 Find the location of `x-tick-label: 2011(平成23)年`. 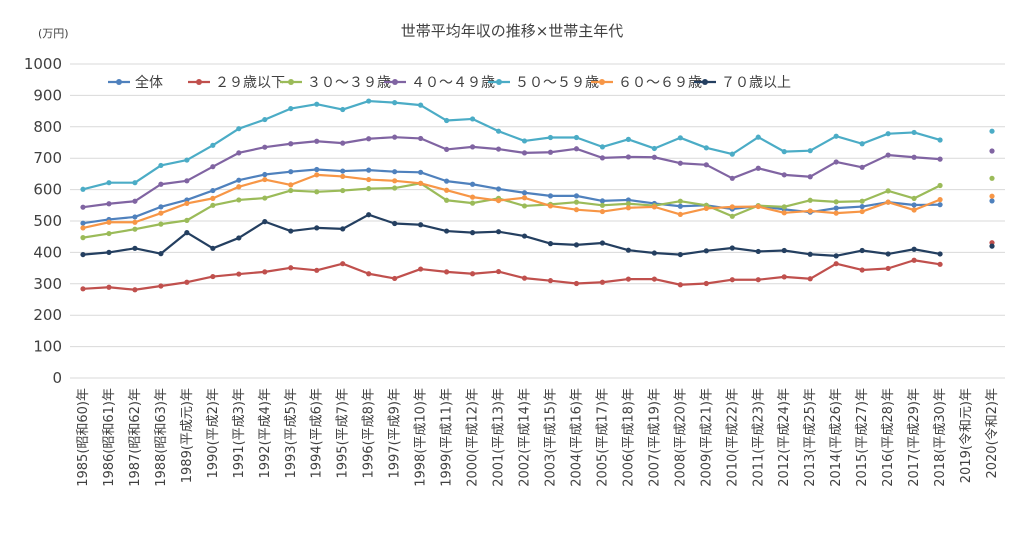

x-tick-label: 2011(平成23)年 is located at coordinates (758, 437).